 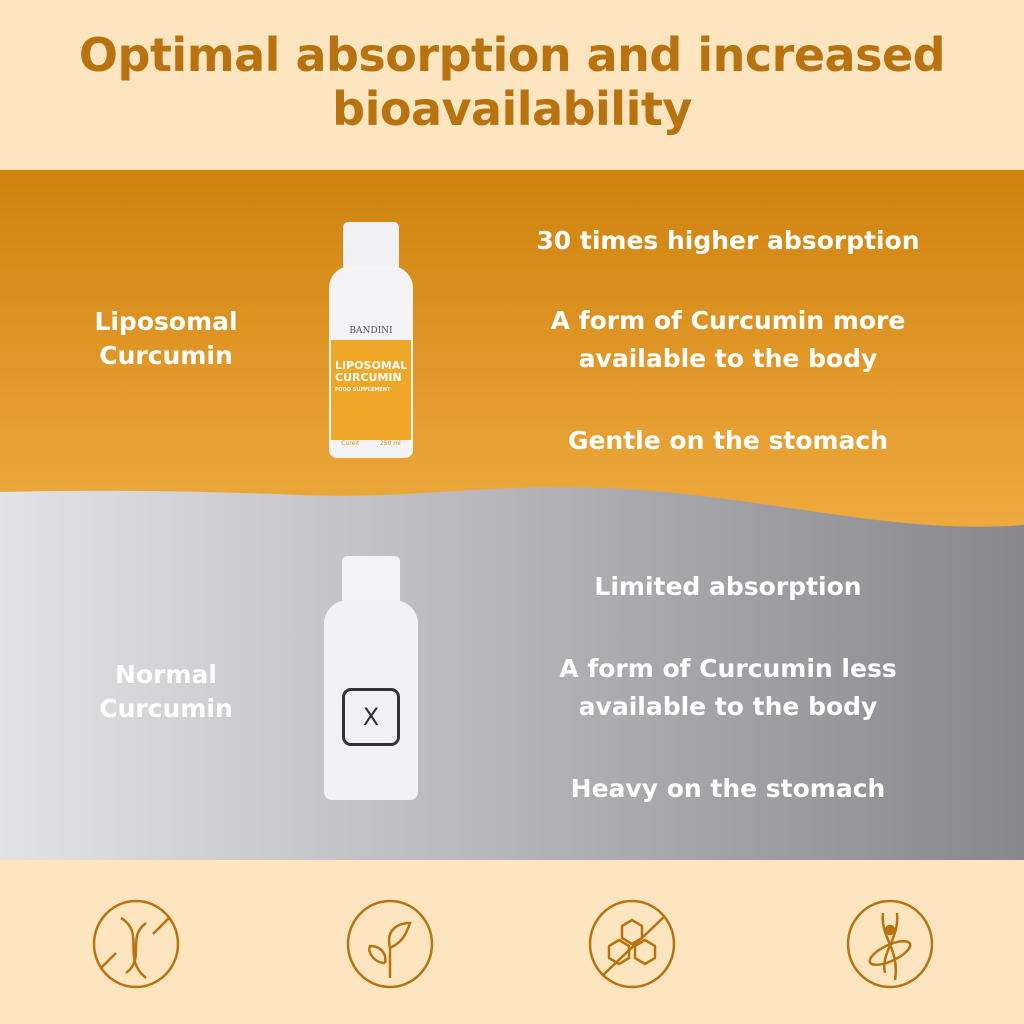 What do you see at coordinates (136, 944) in the screenshot?
I see `gmo-free-icon` at bounding box center [136, 944].